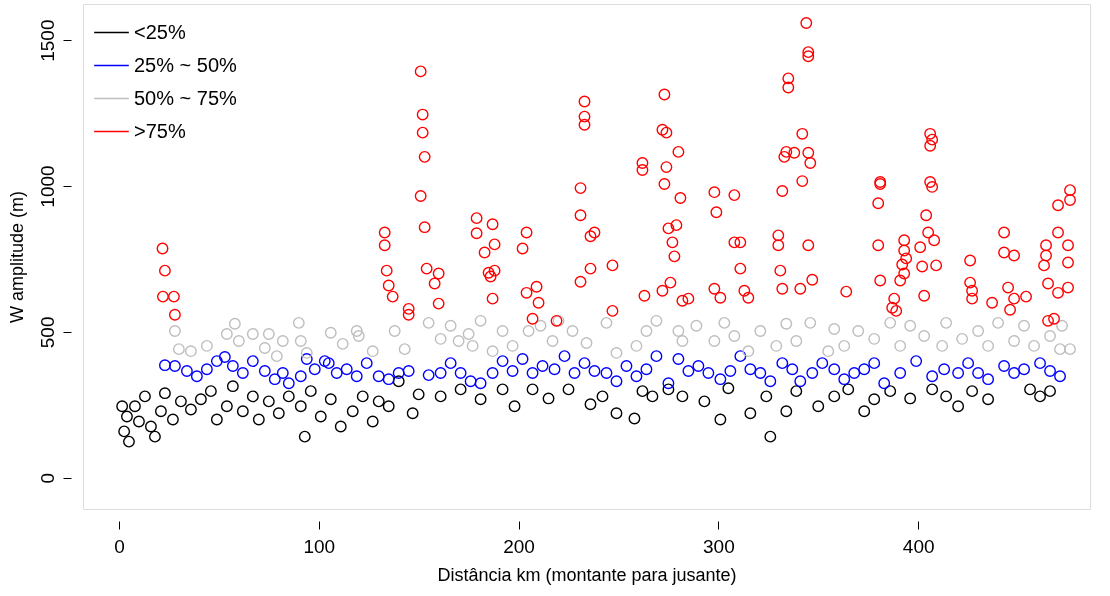 This screenshot has width=1110, height=596. I want to click on y-tick-label: 1000, so click(47, 186).